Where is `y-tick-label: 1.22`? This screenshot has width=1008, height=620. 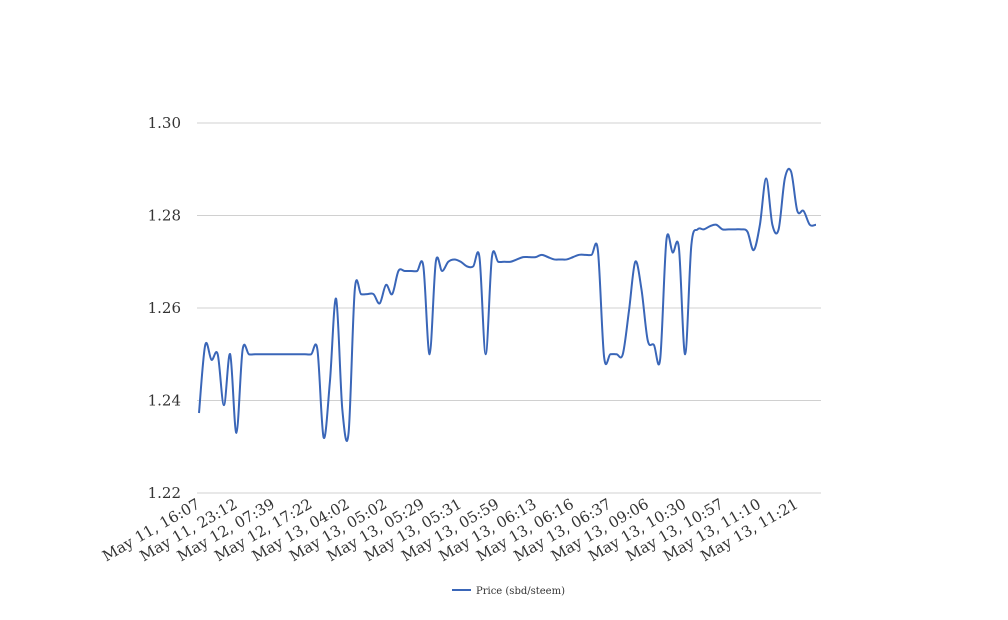
y-tick-label: 1.22 is located at coordinates (164, 493).